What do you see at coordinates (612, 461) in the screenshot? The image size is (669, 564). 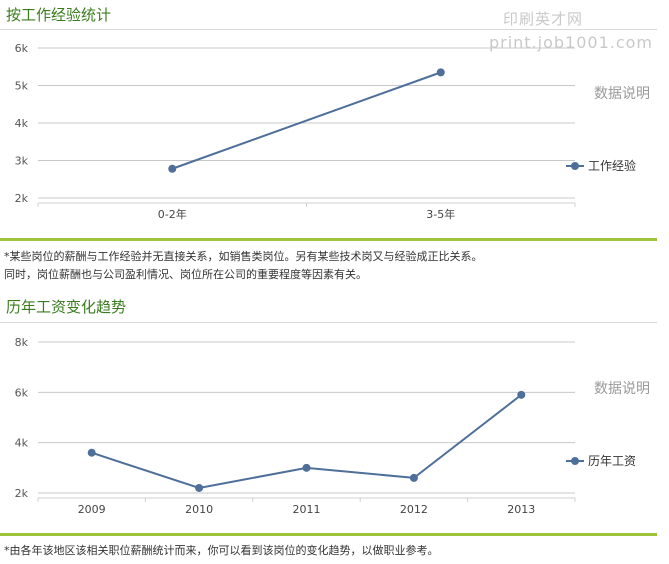 I see `legend-label: 历年工资` at bounding box center [612, 461].